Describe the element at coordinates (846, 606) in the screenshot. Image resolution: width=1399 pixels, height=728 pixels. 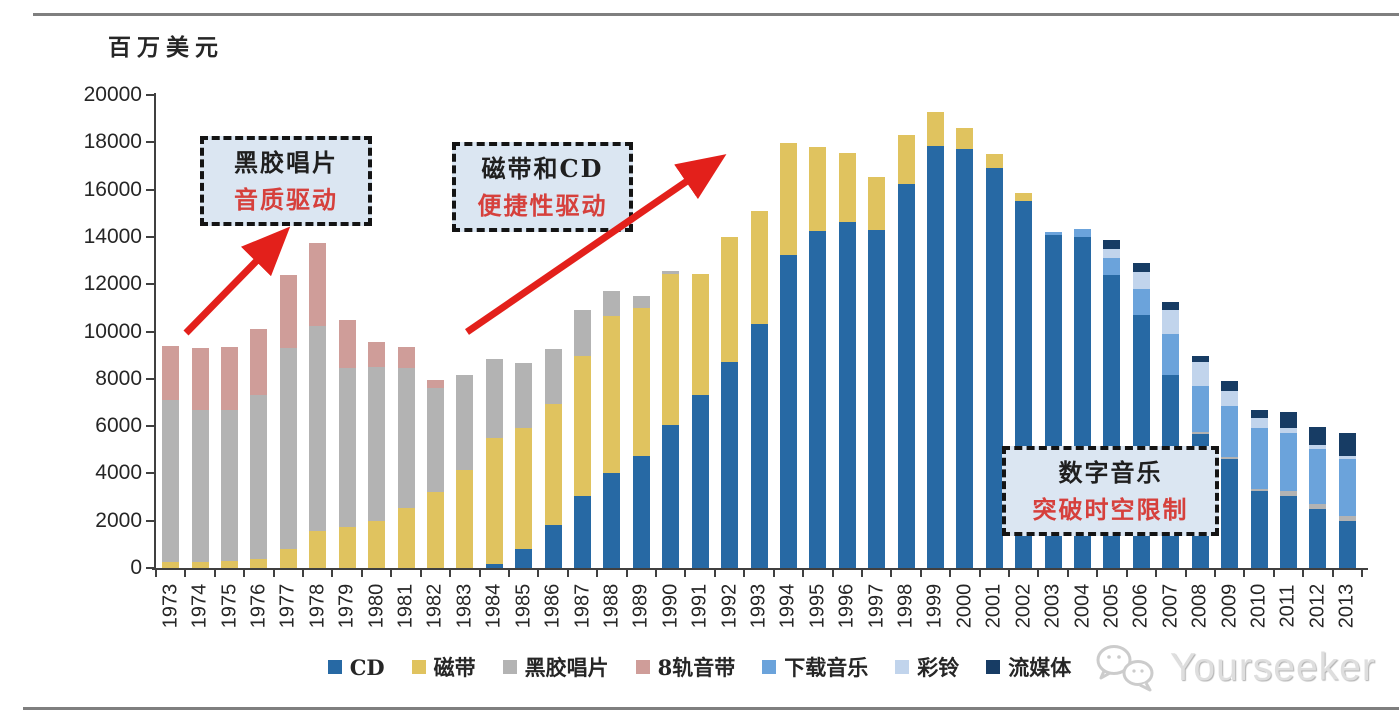
I see `x-axis-label: 1996` at that location.